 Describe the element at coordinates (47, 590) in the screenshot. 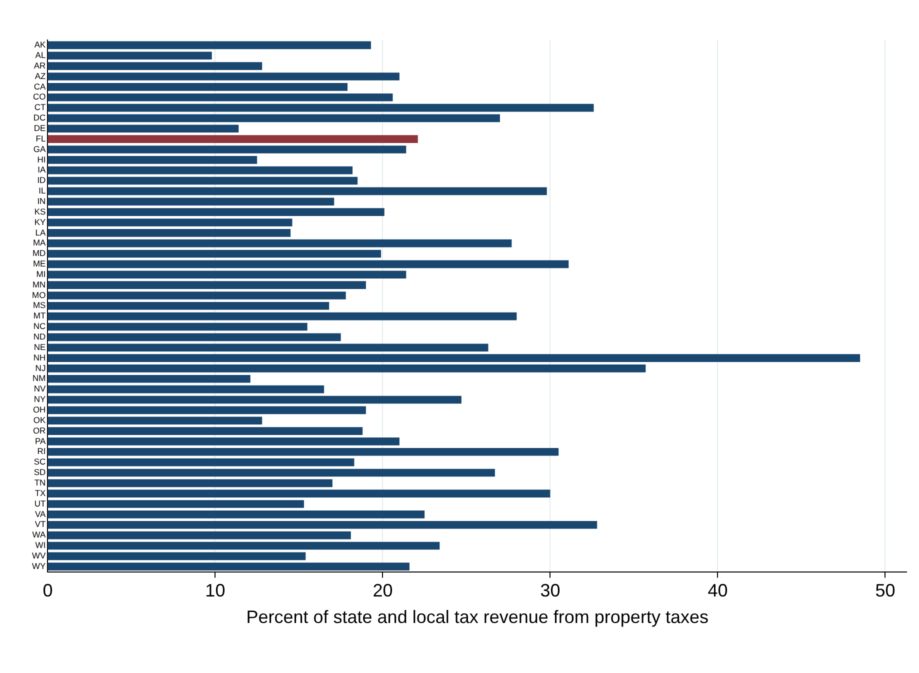

I see `x-tick-label: 0` at that location.